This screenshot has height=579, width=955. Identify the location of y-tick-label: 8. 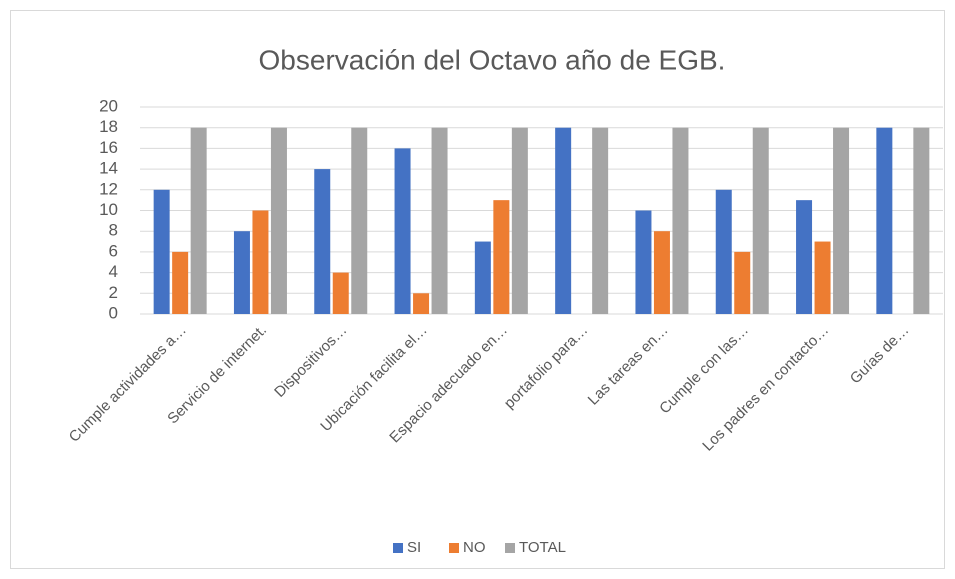
(113, 230).